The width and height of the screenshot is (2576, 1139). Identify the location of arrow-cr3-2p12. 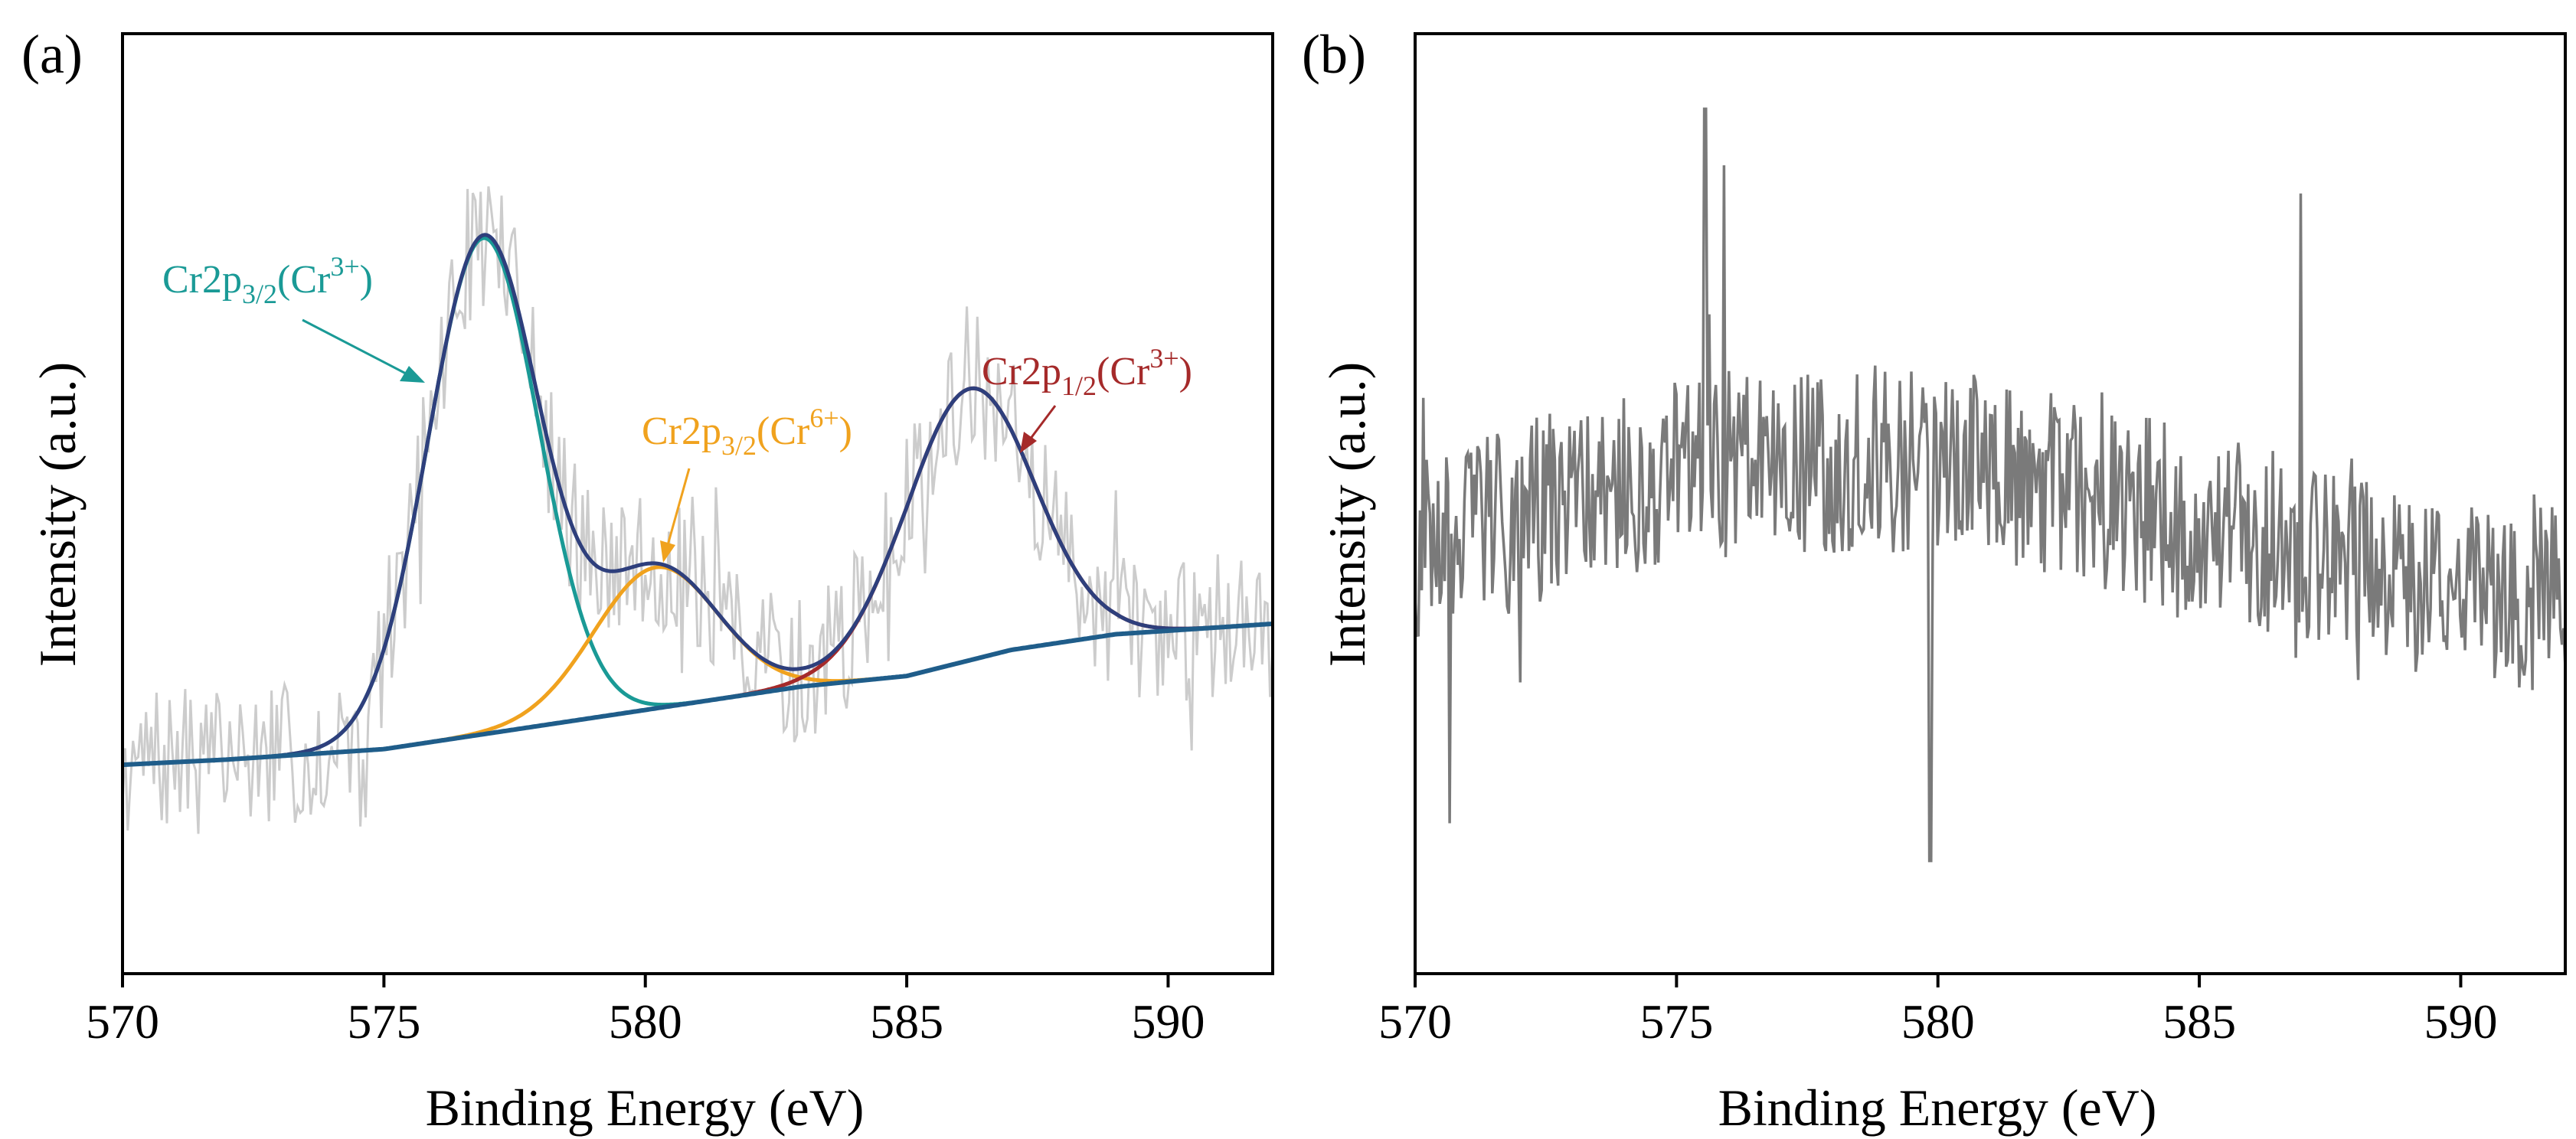
(1038, 429).